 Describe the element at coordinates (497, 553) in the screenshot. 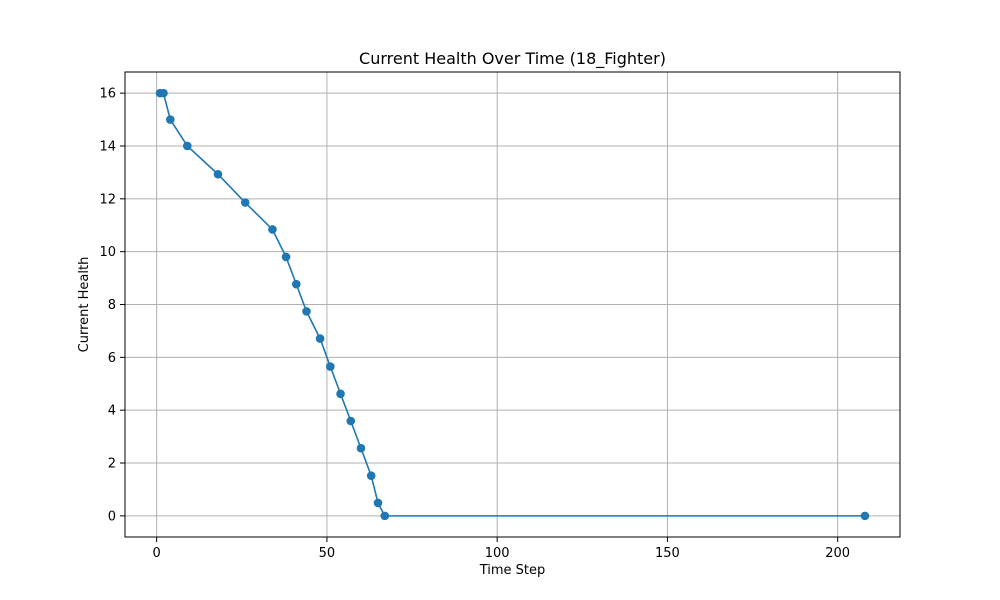

I see `x-tick-label: 100` at that location.